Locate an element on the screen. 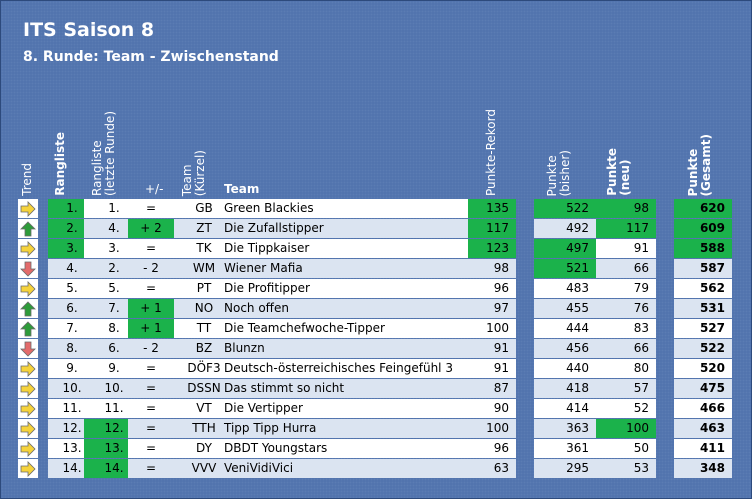  points-total-cell: 527 is located at coordinates (703, 328).